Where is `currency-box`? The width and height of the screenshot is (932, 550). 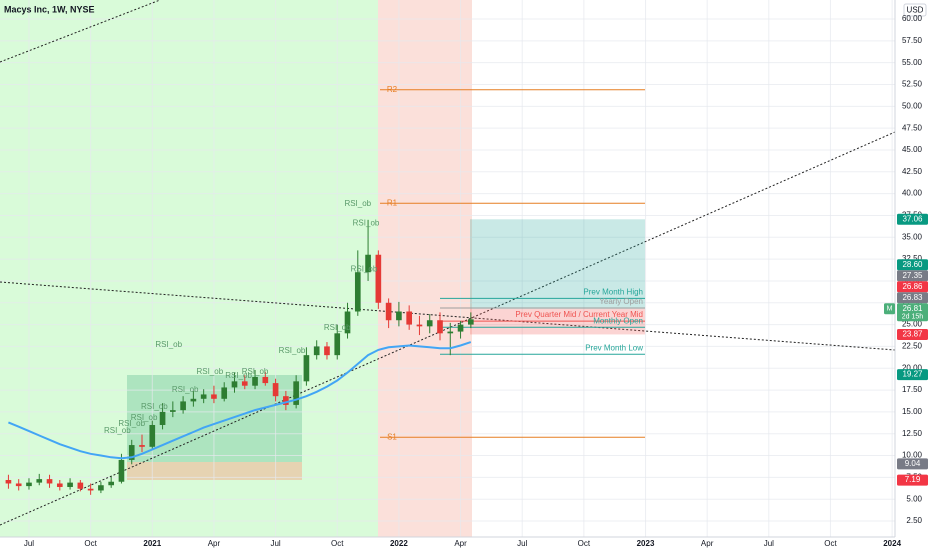
currency-box is located at coordinates (915, 10).